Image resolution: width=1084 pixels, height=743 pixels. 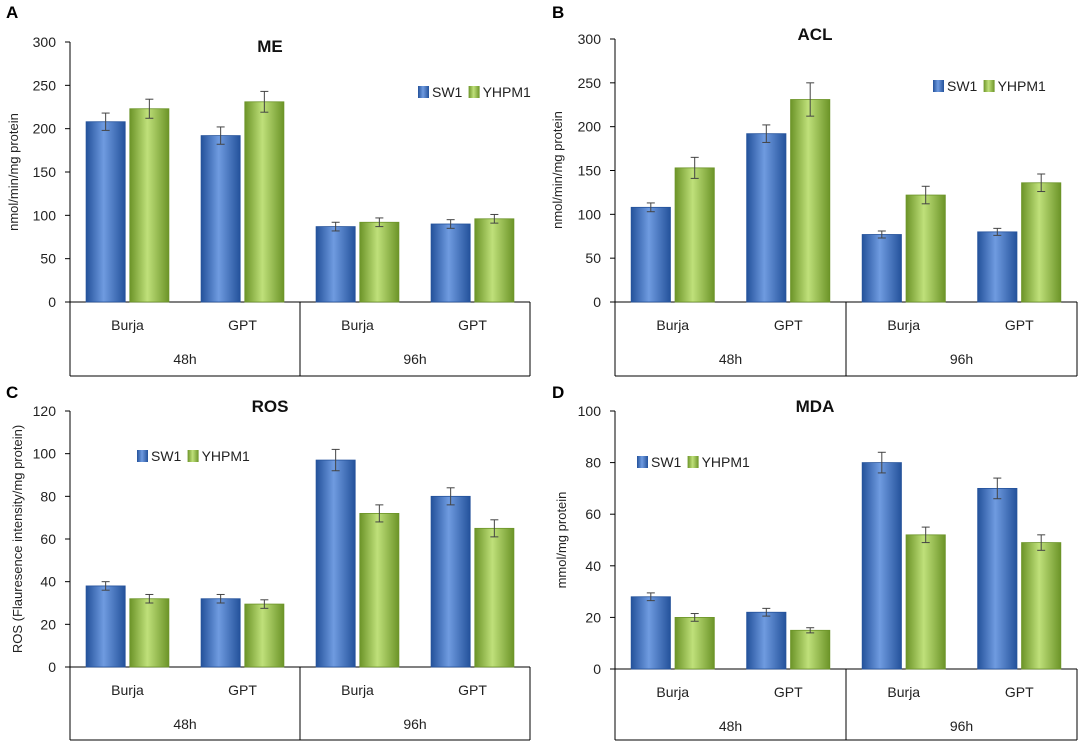 What do you see at coordinates (561, 540) in the screenshot?
I see `y-axis-label: mmol/mg protein` at bounding box center [561, 540].